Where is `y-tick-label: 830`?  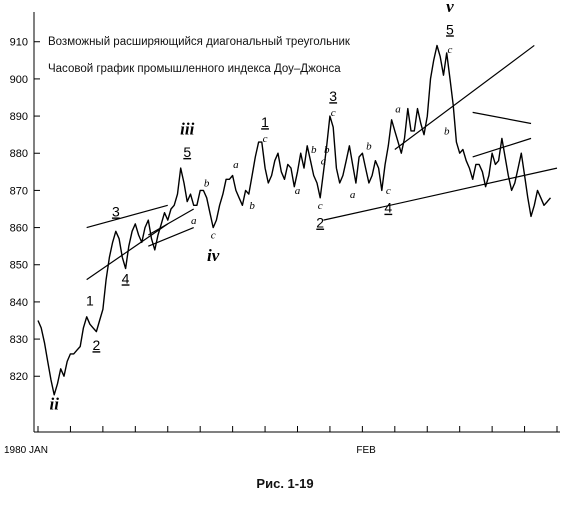
y-tick-label: 830 is located at coordinates (19, 340).